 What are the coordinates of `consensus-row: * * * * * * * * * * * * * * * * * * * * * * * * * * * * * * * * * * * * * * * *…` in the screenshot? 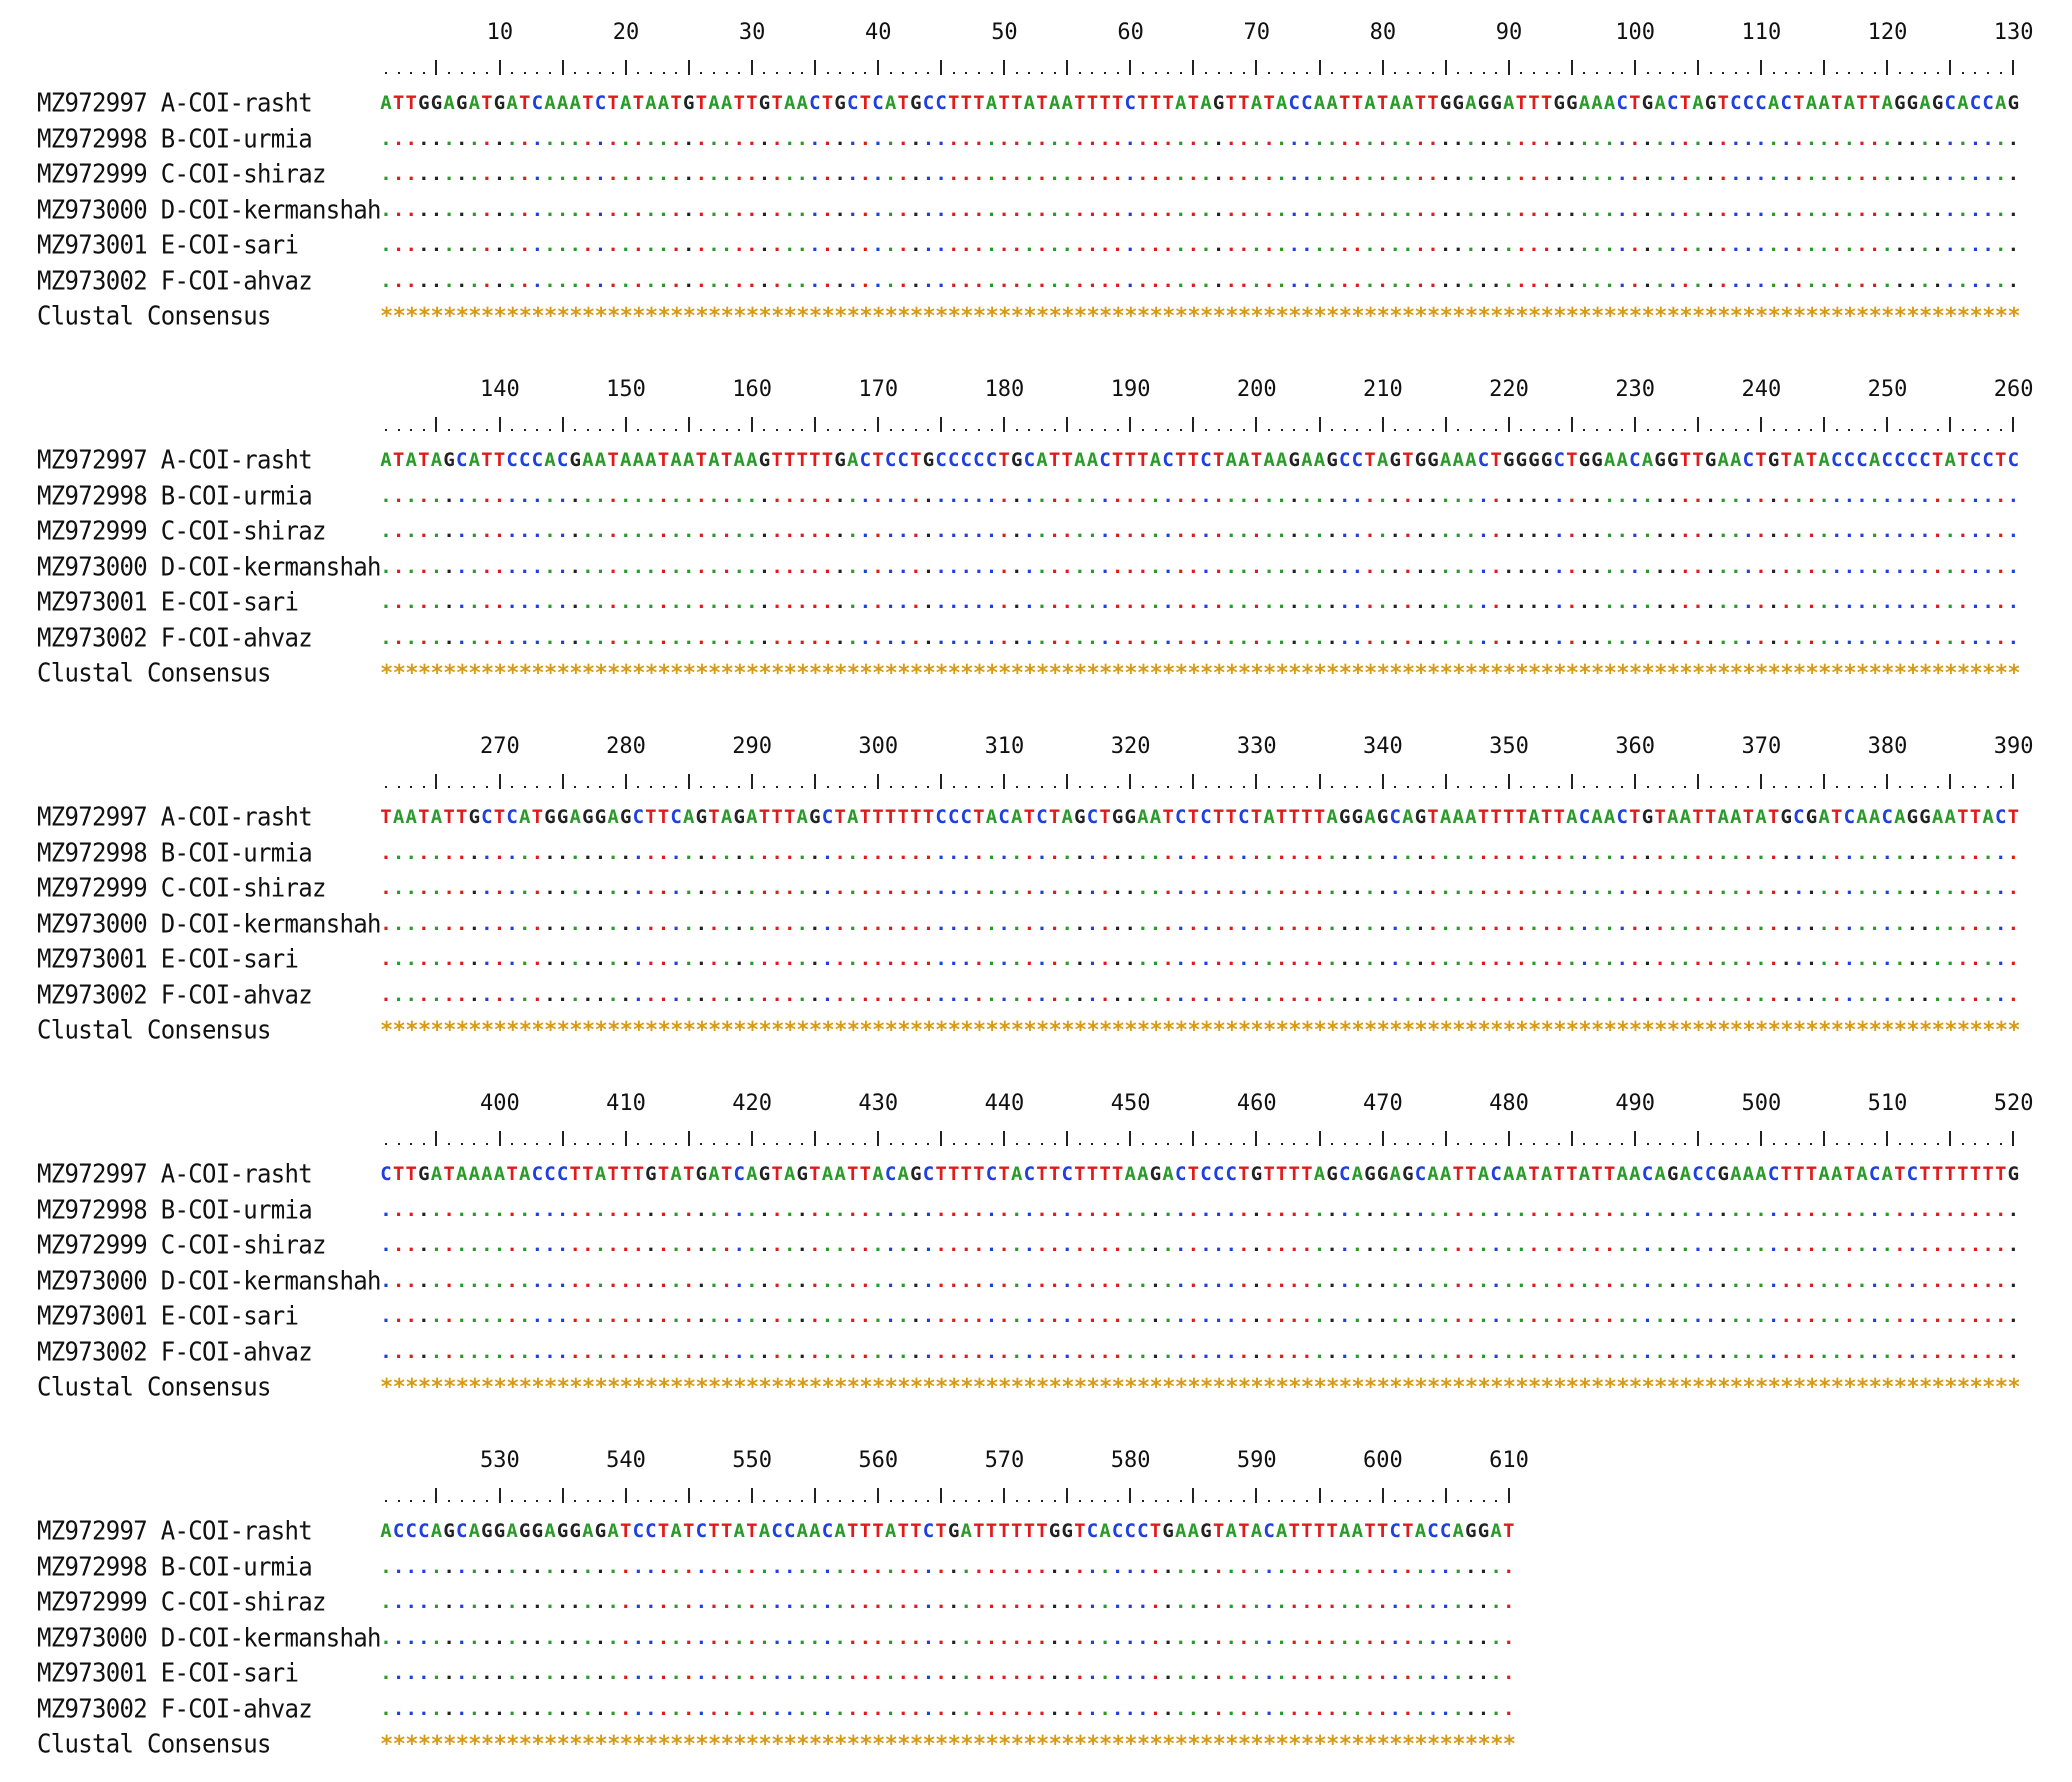 It's located at (1200, 1030).